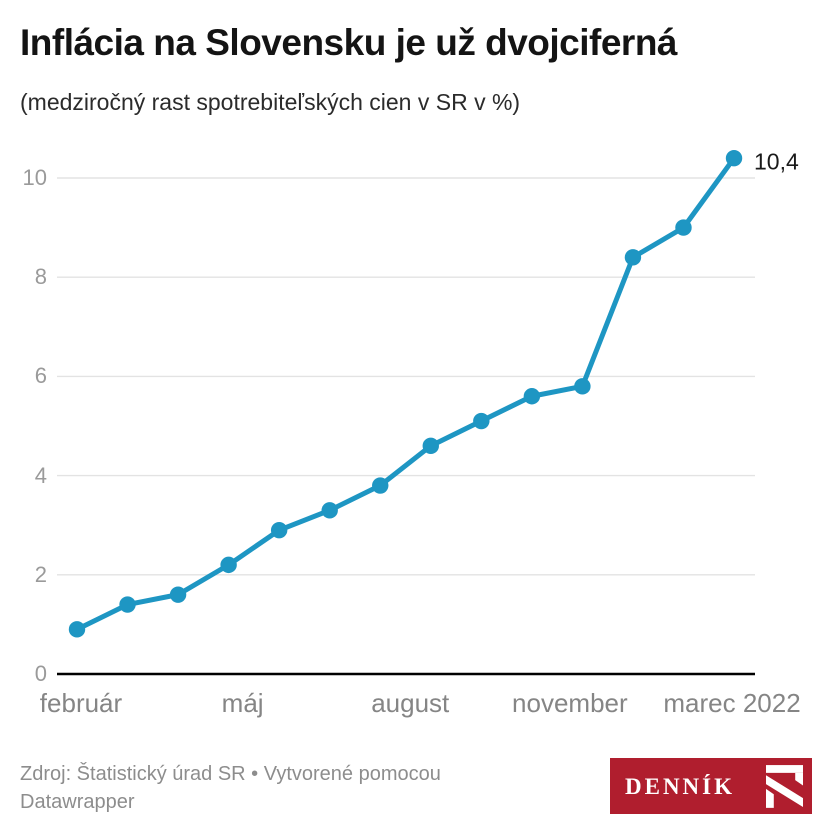  What do you see at coordinates (570, 703) in the screenshot?
I see `x-axis-tick-label: november` at bounding box center [570, 703].